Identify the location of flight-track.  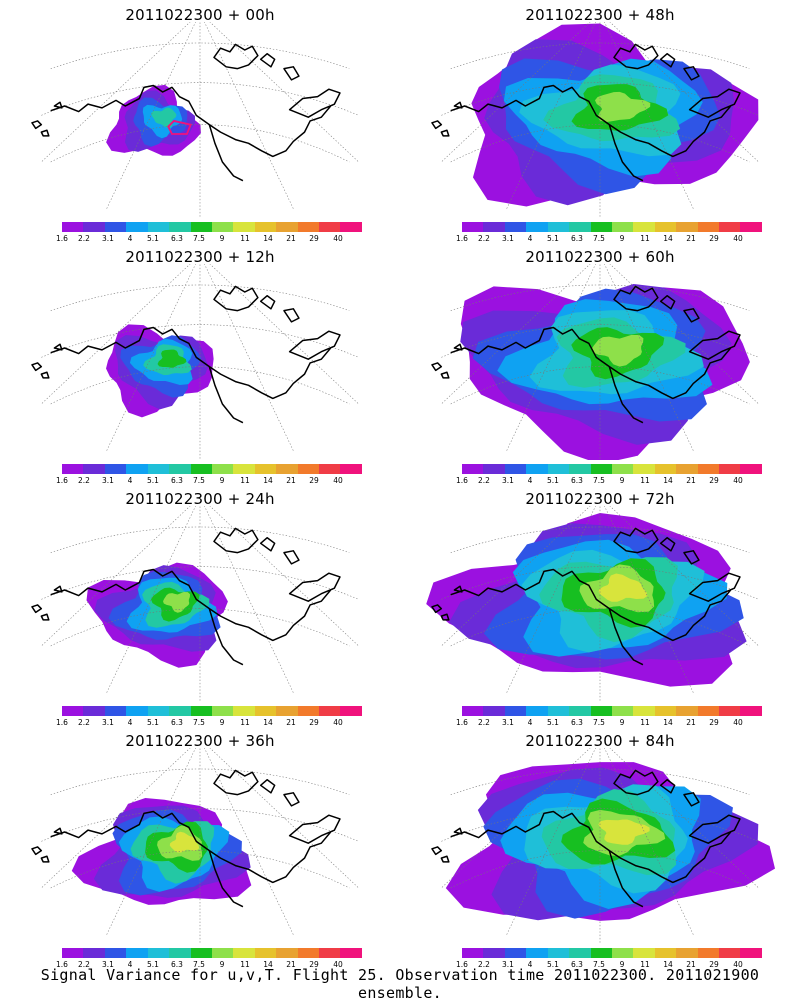
(179, 127).